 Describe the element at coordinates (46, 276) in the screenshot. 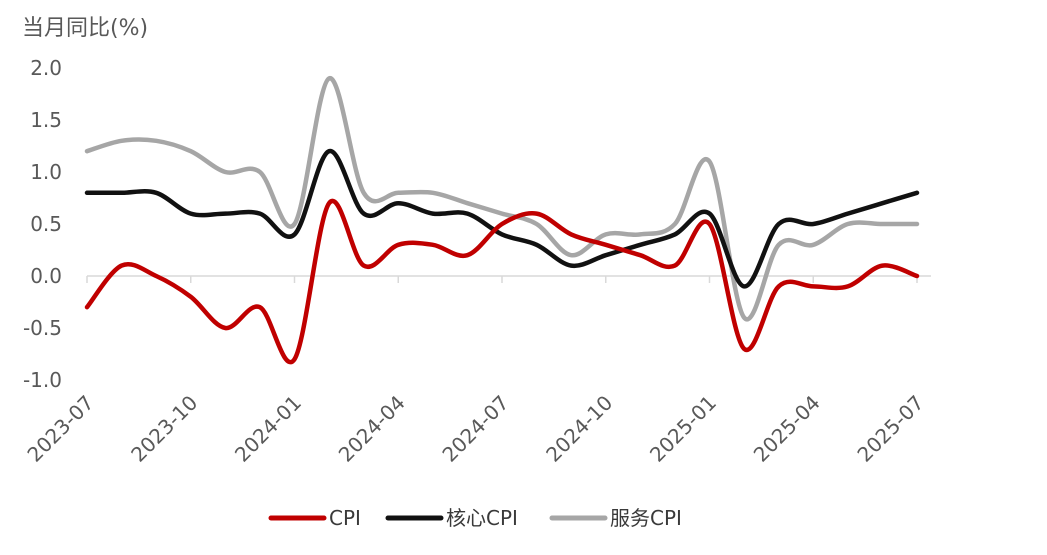

I see `y-tick-label: 0.0` at that location.